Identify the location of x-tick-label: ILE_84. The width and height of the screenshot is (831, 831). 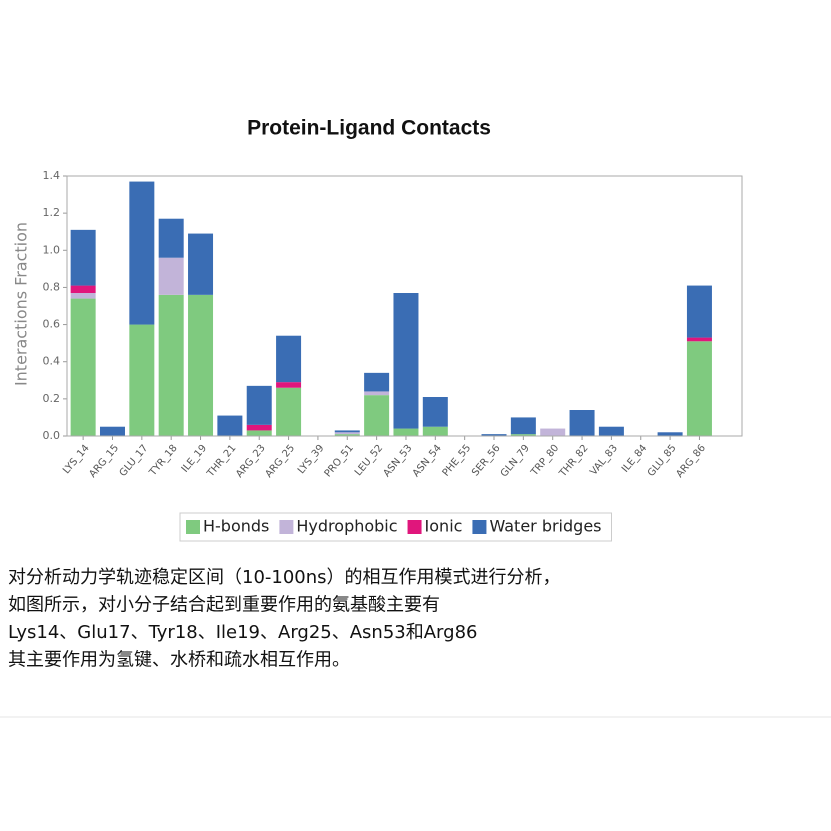
(634, 459).